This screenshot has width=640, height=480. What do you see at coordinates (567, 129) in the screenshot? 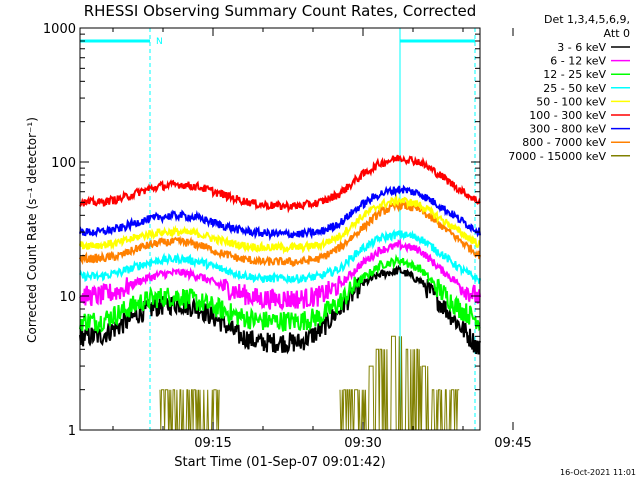
I see `legend-label: 300 - 800 keV` at bounding box center [567, 129].